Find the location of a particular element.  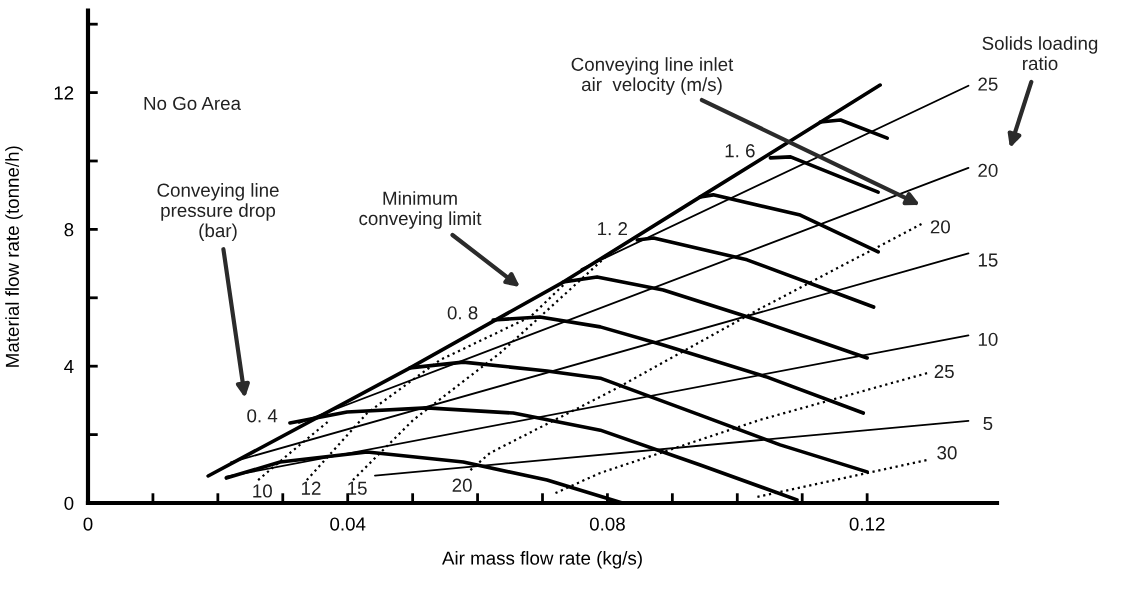

series-label: 5 is located at coordinates (988, 424).